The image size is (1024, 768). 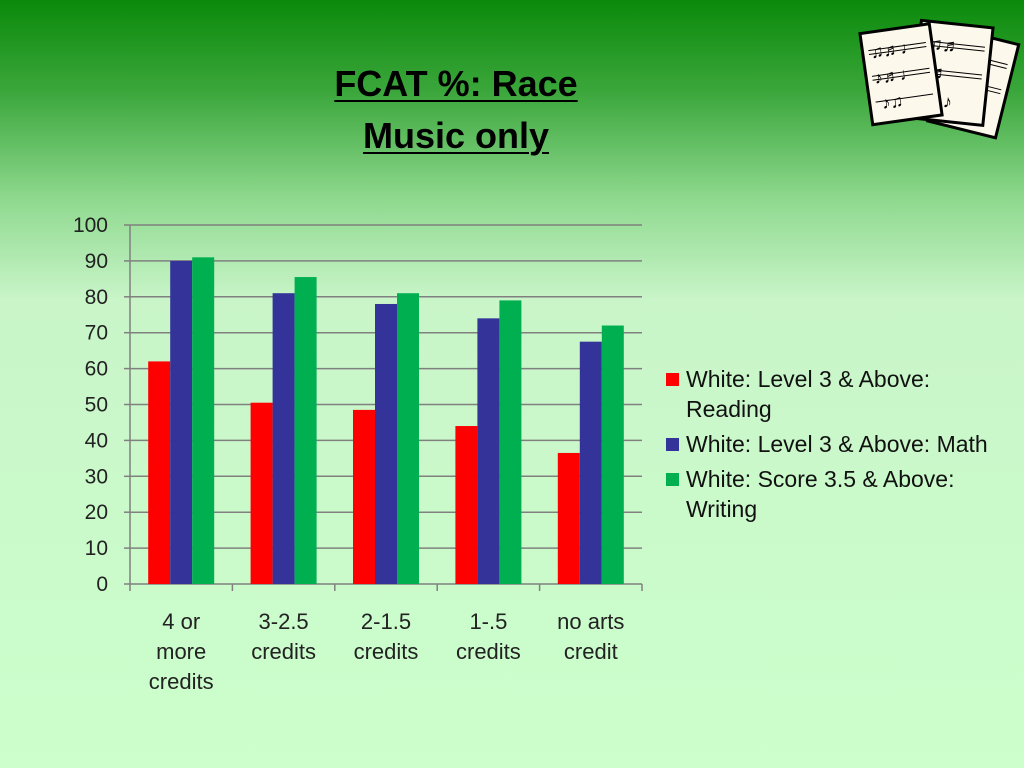 What do you see at coordinates (837, 444) in the screenshot?
I see `legend-label: White: Level 3 & Above: Math` at bounding box center [837, 444].